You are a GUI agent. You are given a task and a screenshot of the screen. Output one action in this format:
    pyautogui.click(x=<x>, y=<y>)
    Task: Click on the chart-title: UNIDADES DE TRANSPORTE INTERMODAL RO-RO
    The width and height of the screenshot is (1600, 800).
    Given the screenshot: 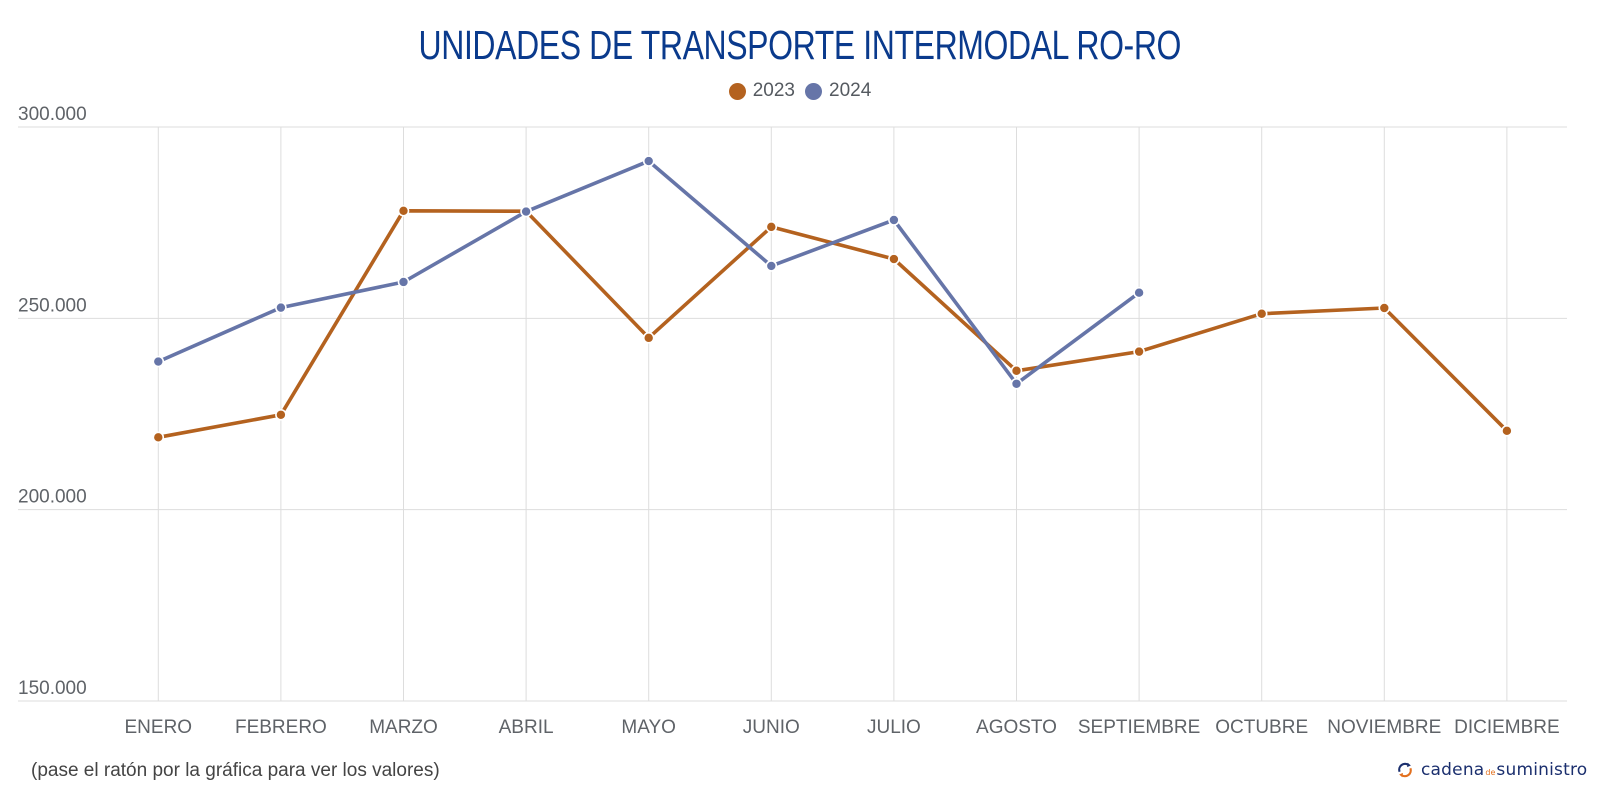 What is the action you would take?
    pyautogui.click(x=800, y=45)
    